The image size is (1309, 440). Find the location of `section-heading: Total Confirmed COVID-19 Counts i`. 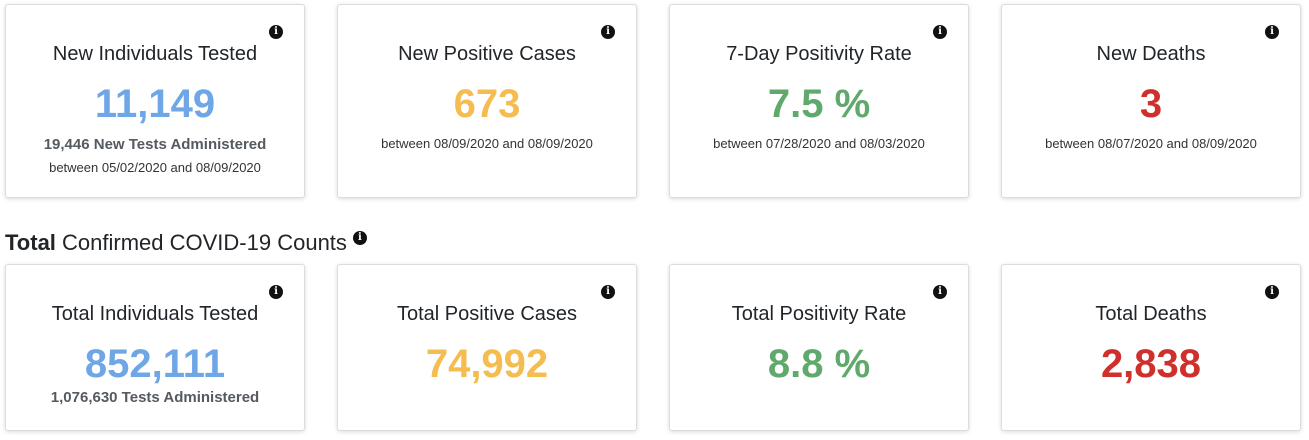

section-heading: Total Confirmed COVID-19 Counts i is located at coordinates (186, 243).